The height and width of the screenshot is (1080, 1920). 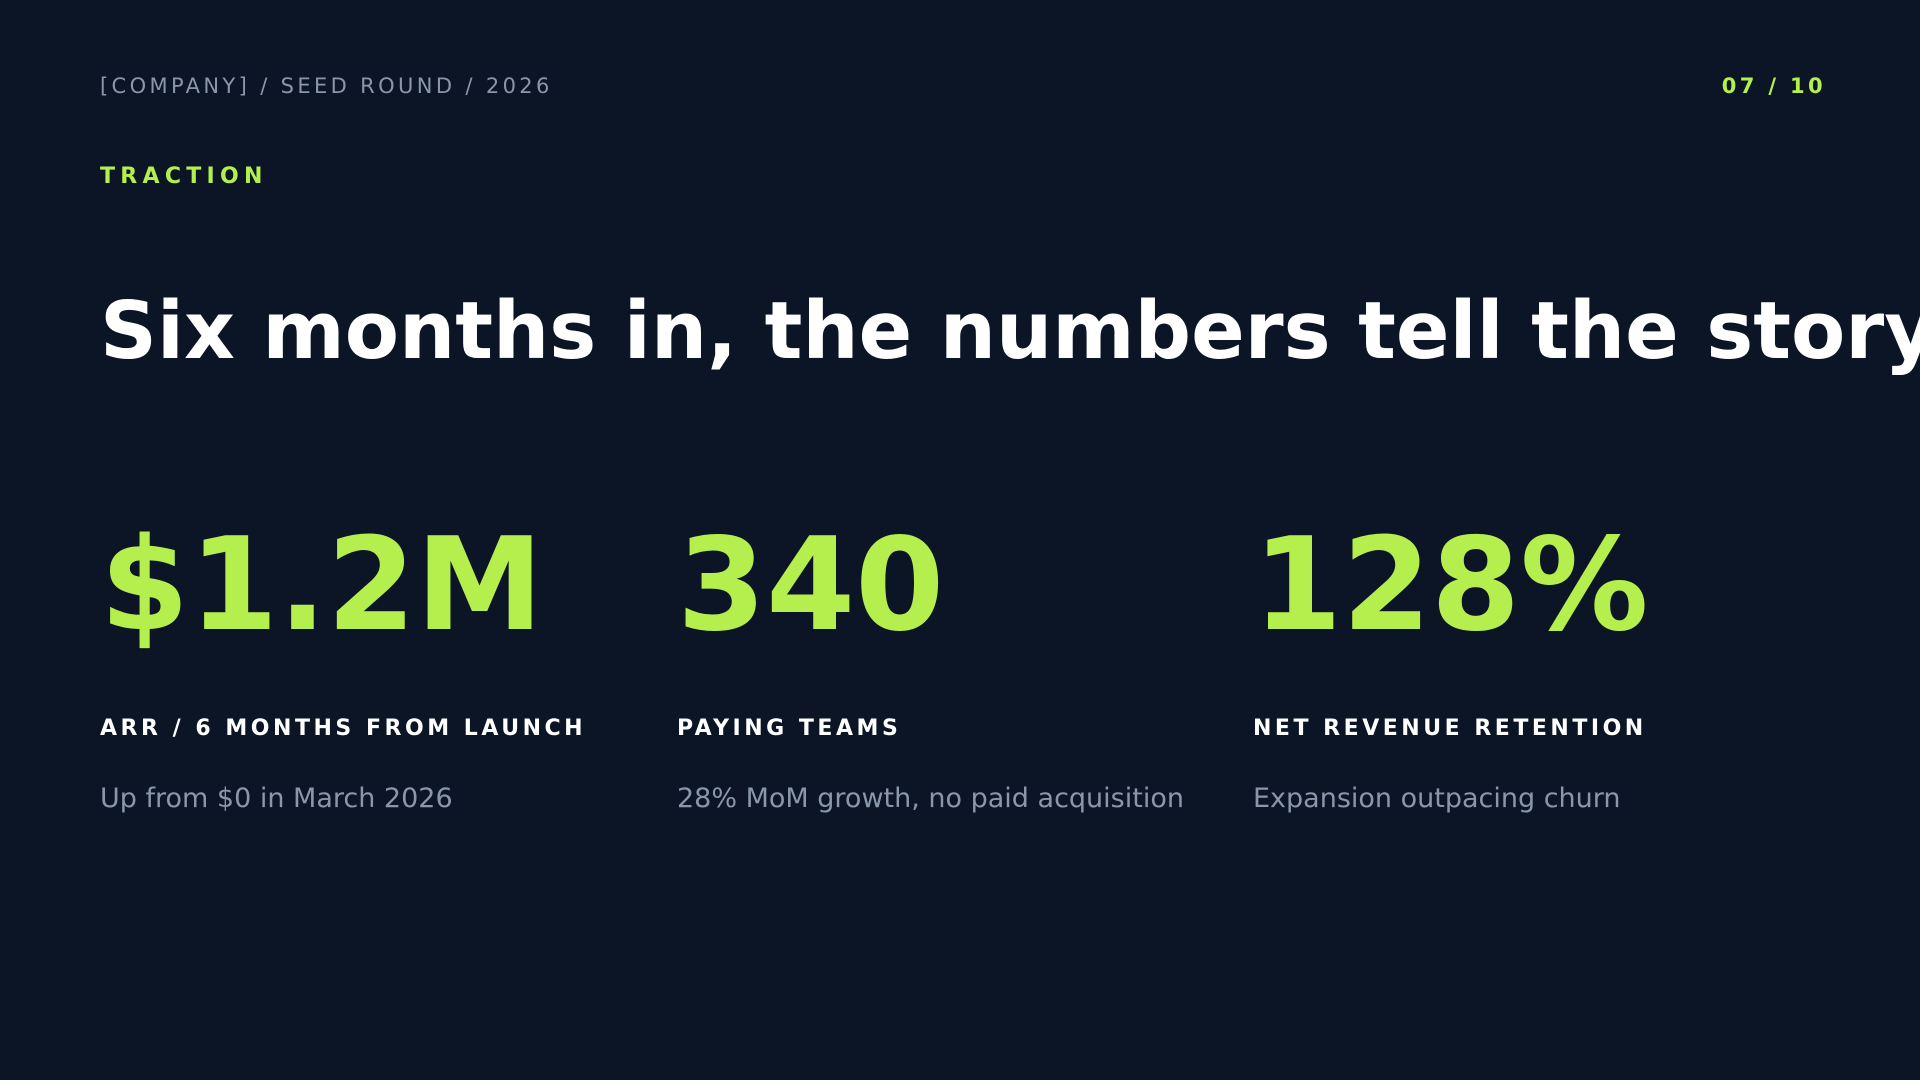 I want to click on stat-value: 128%, so click(x=1451, y=585).